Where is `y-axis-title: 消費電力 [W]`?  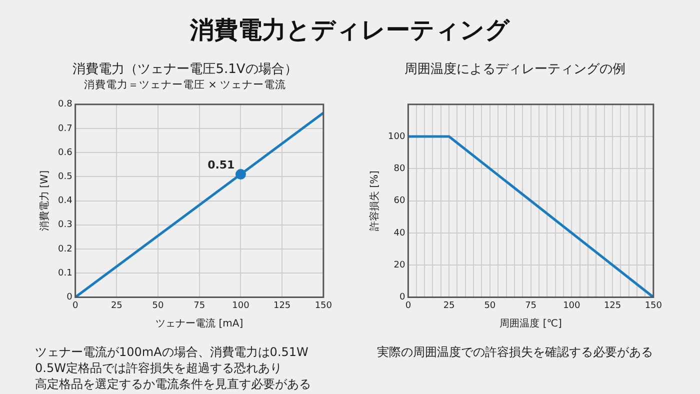 y-axis-title: 消費電力 [W] is located at coordinates (44, 201).